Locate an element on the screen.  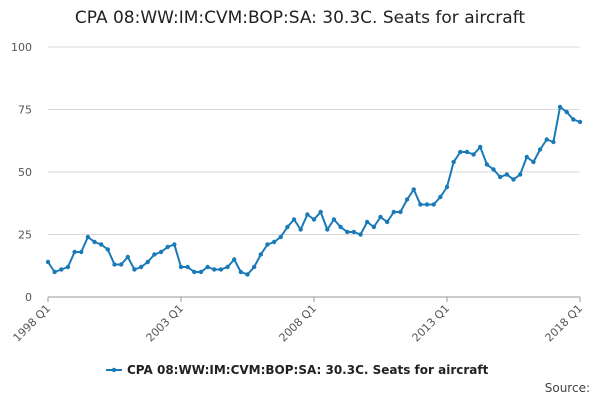
x-axis-tick-labels: 1998 Q1 2003 Q1 2008 Q1 2013 Q1 2018 Q1 is located at coordinates (298, 323).